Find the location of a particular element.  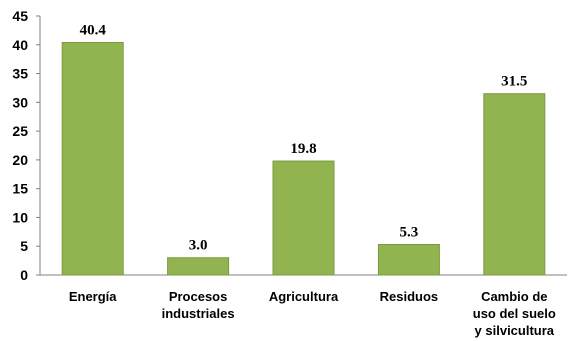

category-label: Energía is located at coordinates (93, 296).